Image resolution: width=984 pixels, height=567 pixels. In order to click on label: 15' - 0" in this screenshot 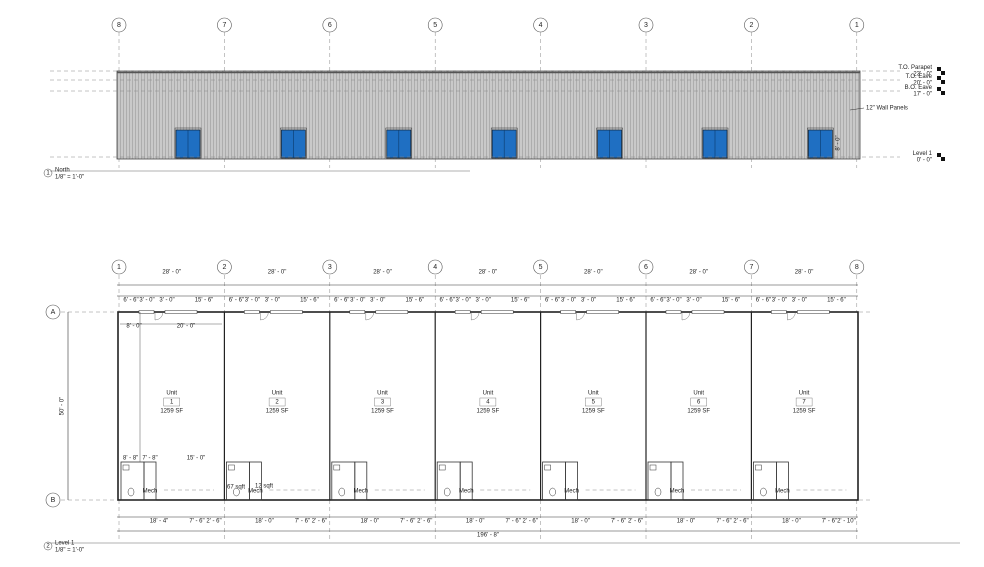, I will do `click(196, 459)`.